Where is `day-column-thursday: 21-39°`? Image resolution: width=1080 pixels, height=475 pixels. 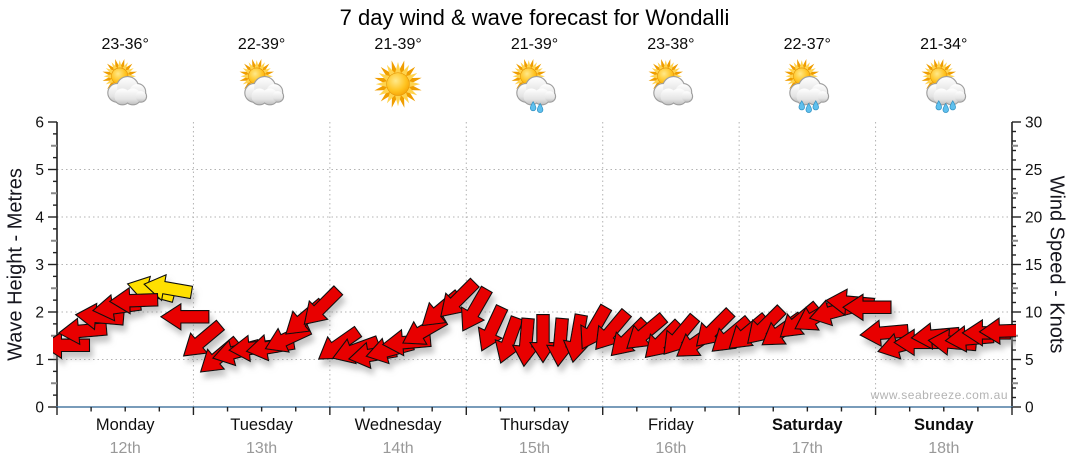
day-column-thursday: 21-39° is located at coordinates (534, 77).